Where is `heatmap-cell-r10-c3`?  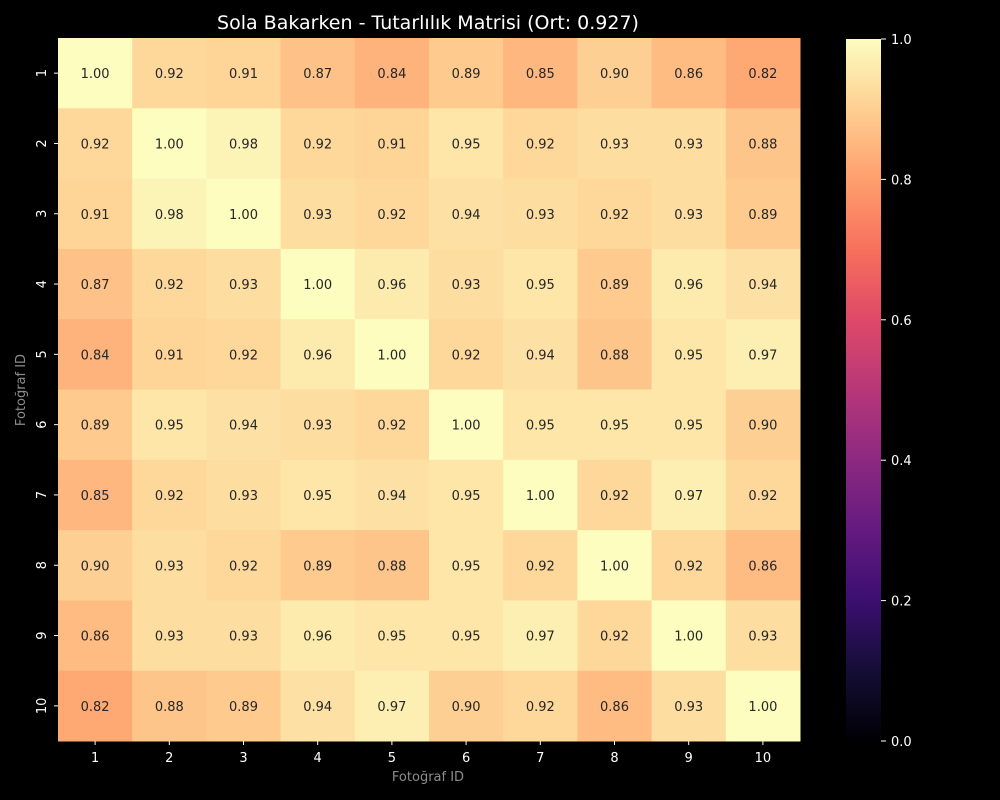
heatmap-cell-r10-c3 is located at coordinates (244, 706).